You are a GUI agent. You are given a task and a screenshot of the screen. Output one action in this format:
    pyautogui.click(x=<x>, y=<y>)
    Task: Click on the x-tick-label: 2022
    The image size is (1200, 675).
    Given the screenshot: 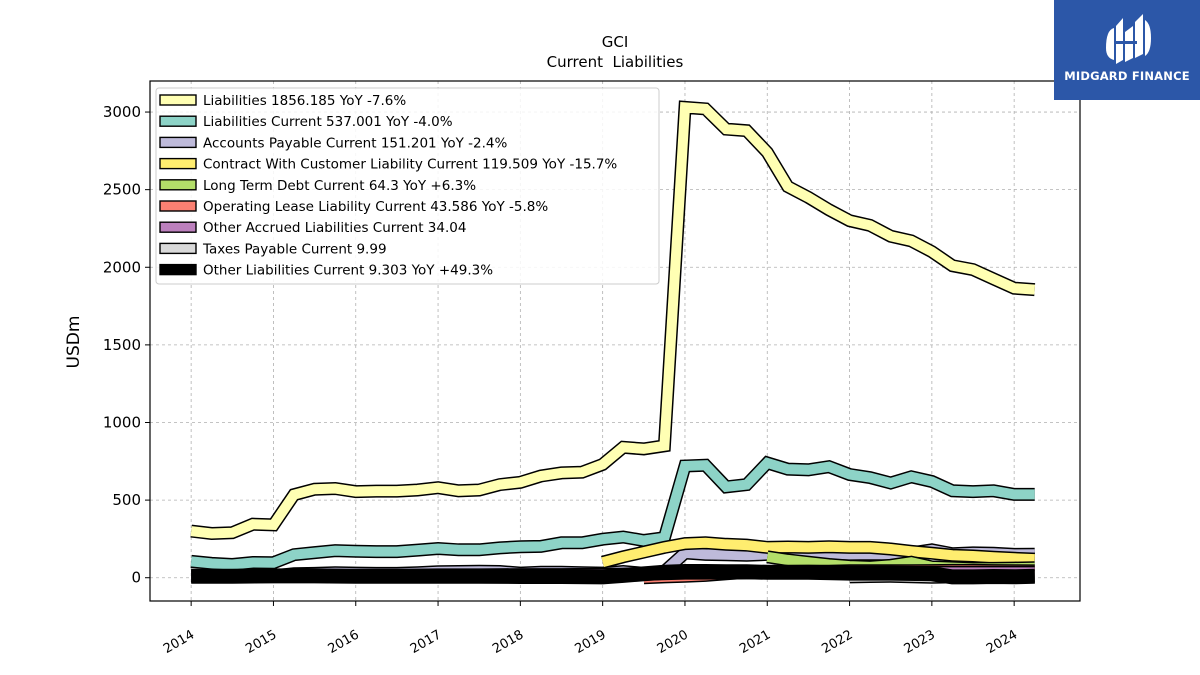 What is the action you would take?
    pyautogui.click(x=837, y=642)
    